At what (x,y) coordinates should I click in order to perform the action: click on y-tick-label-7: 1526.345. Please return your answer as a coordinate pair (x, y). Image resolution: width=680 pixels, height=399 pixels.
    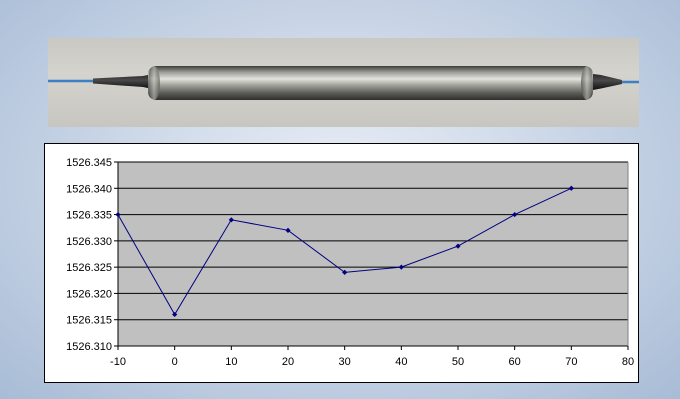
    Looking at the image, I should click on (89, 163).